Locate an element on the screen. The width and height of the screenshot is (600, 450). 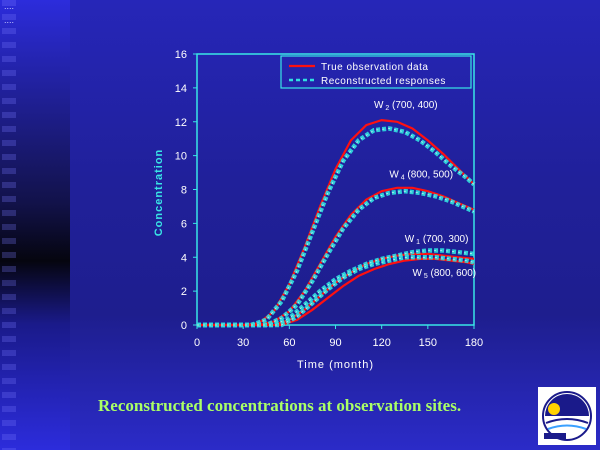
well-annotation: W 1 (700, 300) is located at coordinates (437, 240).